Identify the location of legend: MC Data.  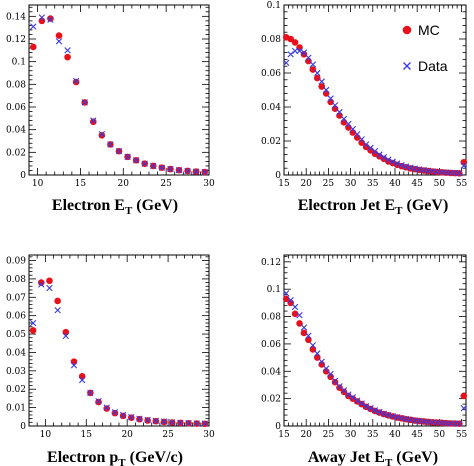
(425, 48).